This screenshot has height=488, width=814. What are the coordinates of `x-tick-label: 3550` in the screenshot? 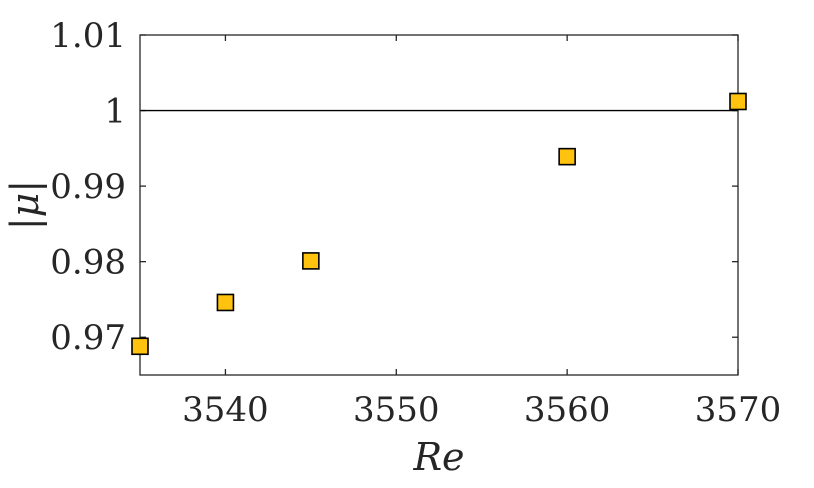 It's located at (396, 410).